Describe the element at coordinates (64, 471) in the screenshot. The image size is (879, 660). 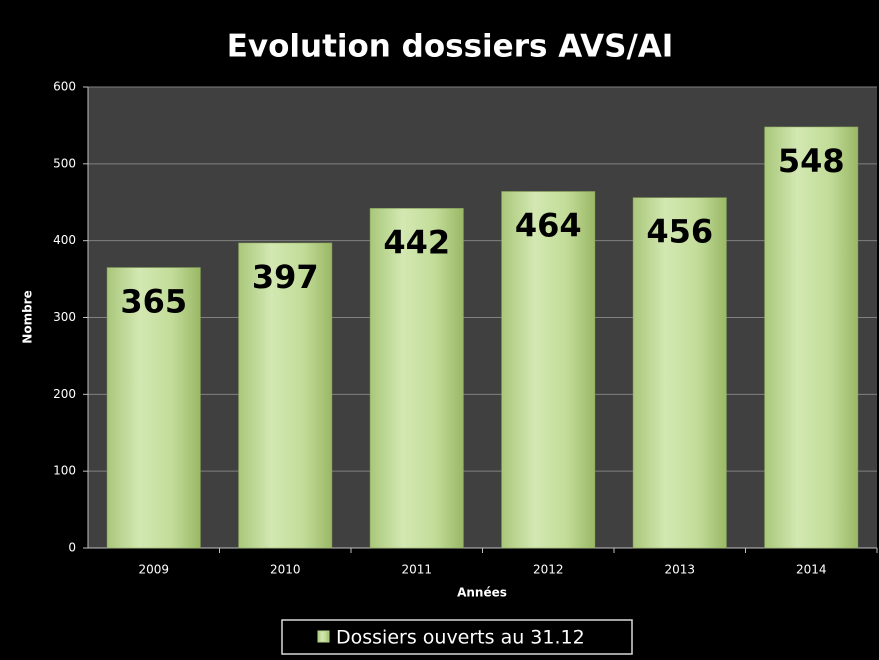
I see `y-tick-label: 100` at that location.